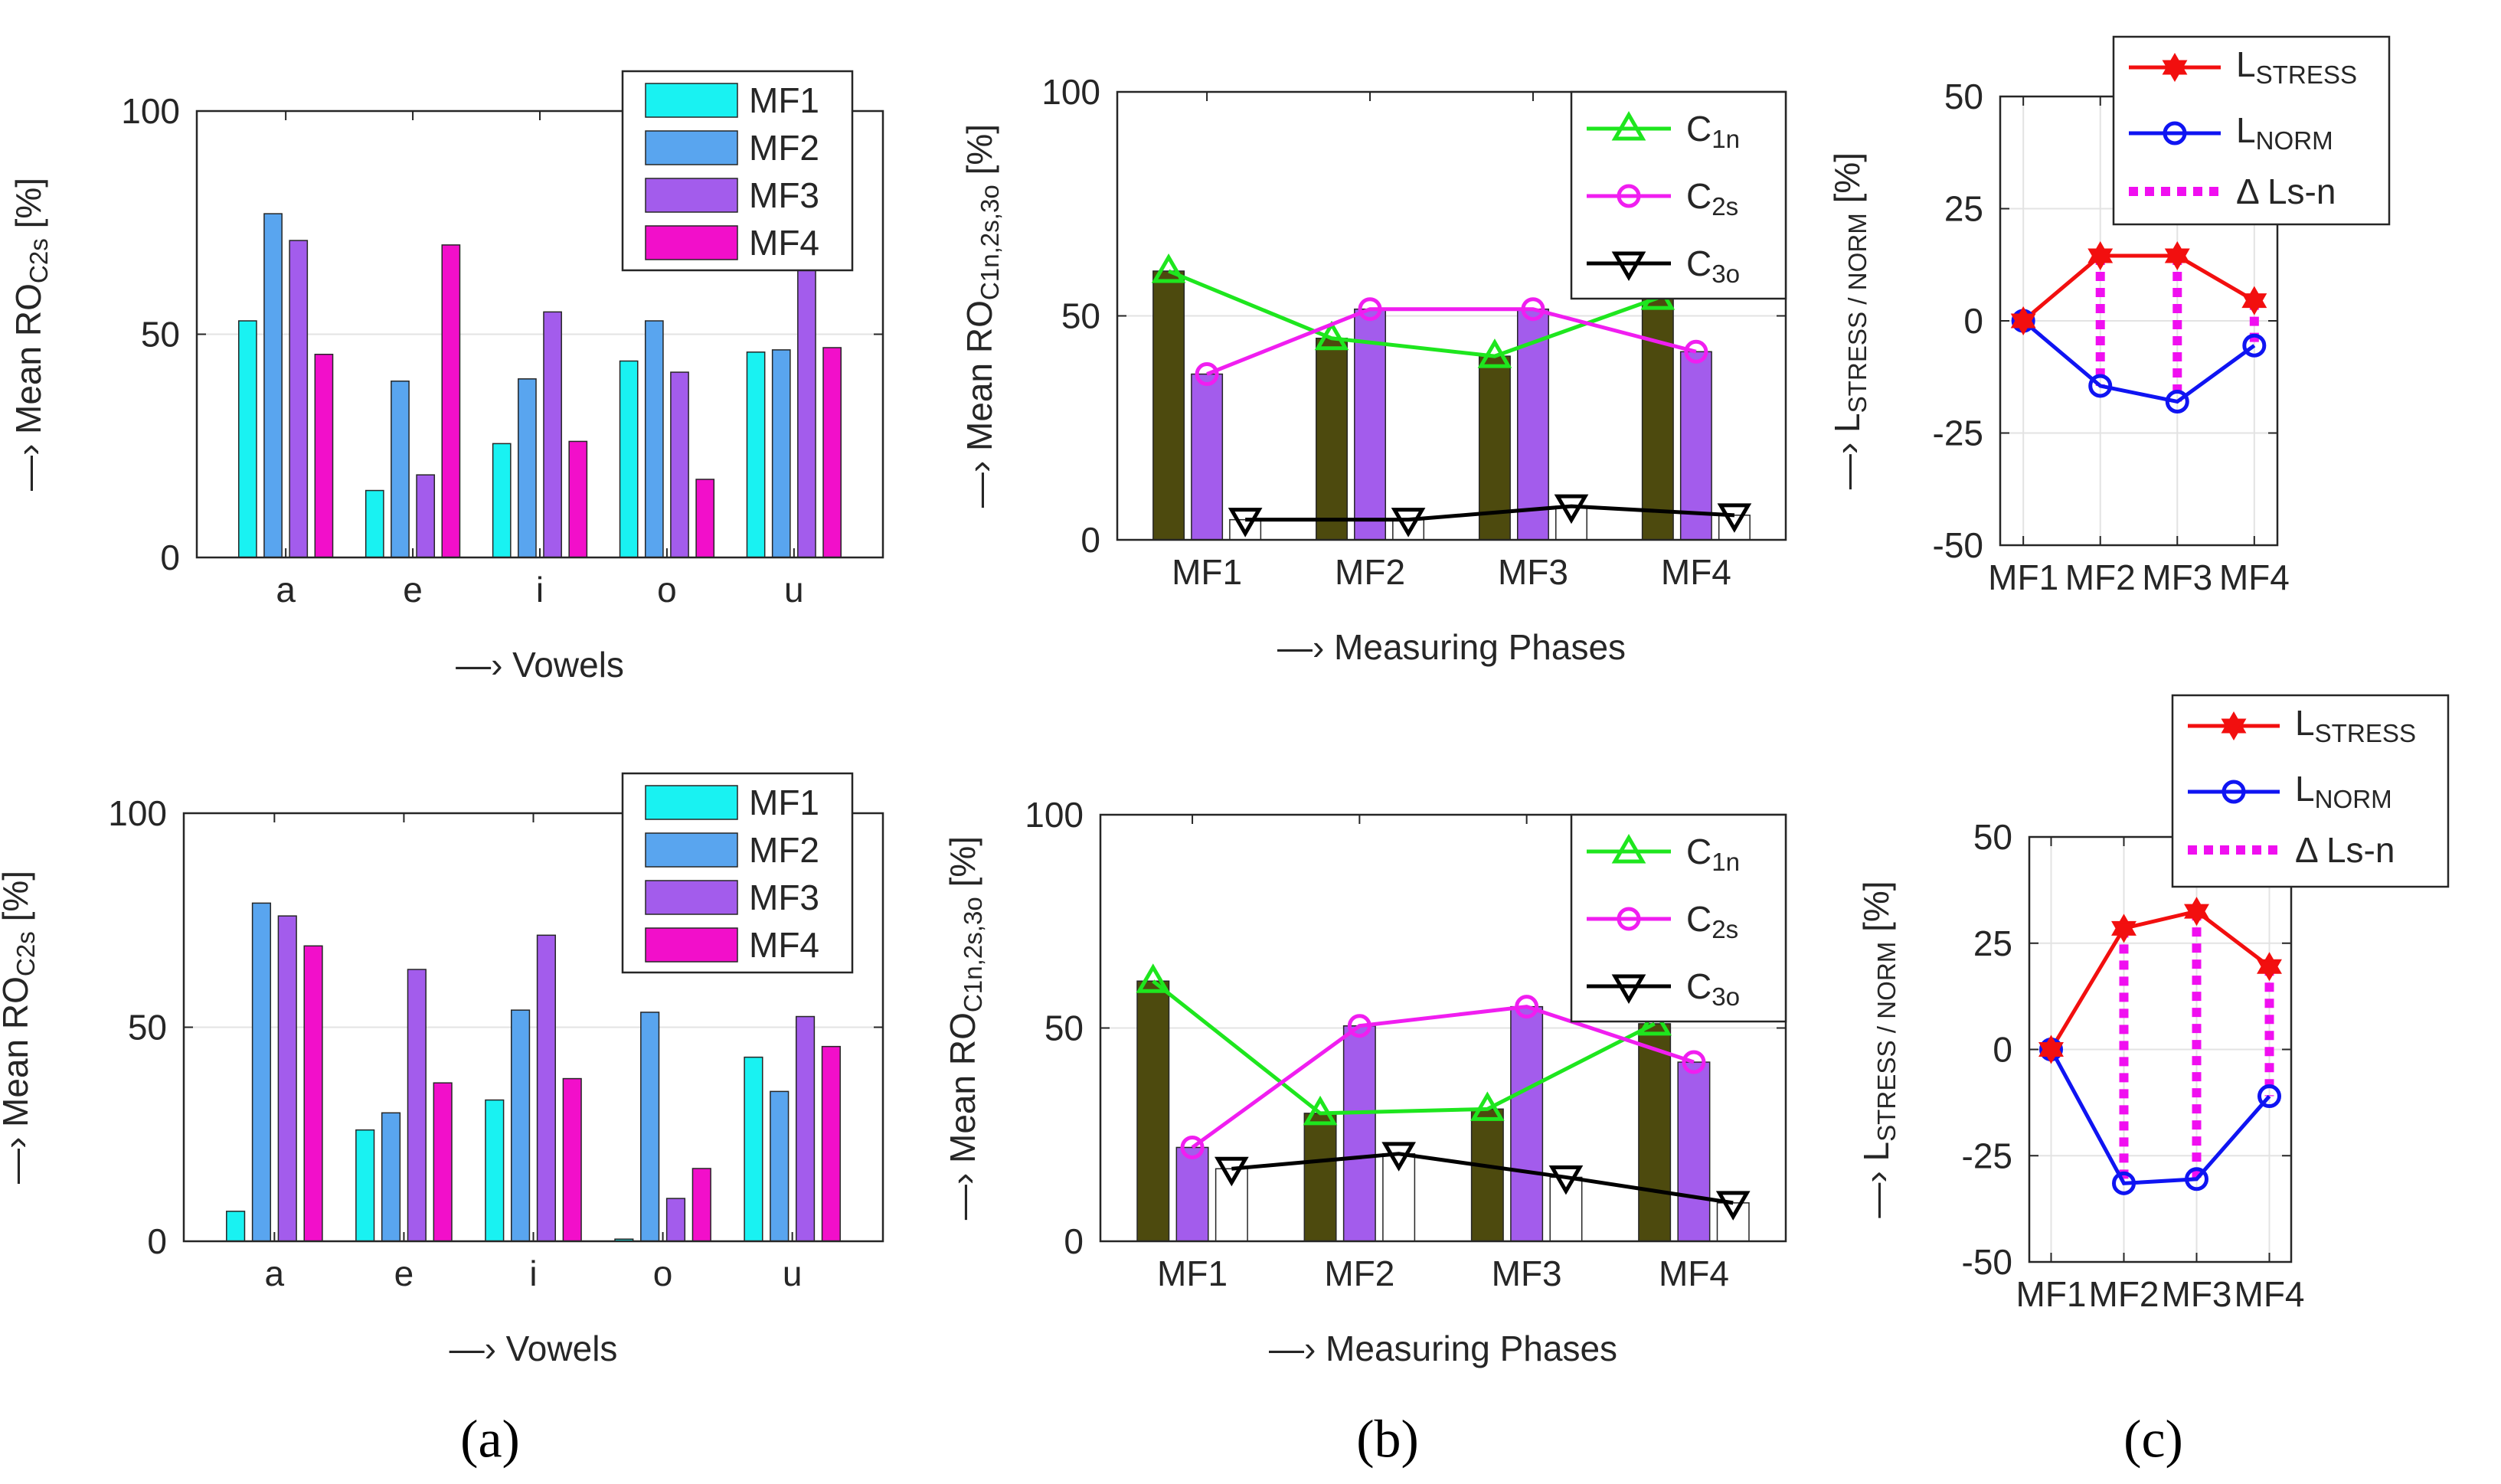  Describe the element at coordinates (2153, 1439) in the screenshot. I see `panel-caption: (c)` at that location.